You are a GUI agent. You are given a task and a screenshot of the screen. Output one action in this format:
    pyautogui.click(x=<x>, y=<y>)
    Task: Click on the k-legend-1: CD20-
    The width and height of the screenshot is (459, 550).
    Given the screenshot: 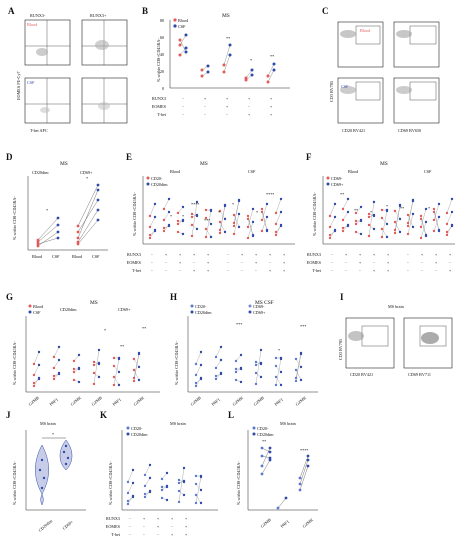 What is the action you would take?
    pyautogui.click(x=137, y=428)
    